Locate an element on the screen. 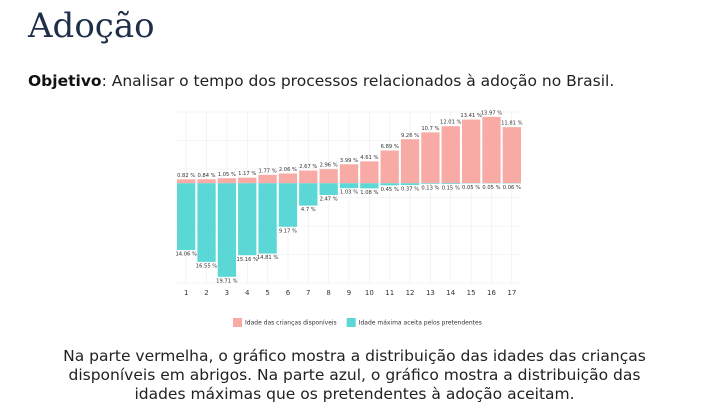 This screenshot has width=709, height=416. data-label: 14.06 % is located at coordinates (185, 255).